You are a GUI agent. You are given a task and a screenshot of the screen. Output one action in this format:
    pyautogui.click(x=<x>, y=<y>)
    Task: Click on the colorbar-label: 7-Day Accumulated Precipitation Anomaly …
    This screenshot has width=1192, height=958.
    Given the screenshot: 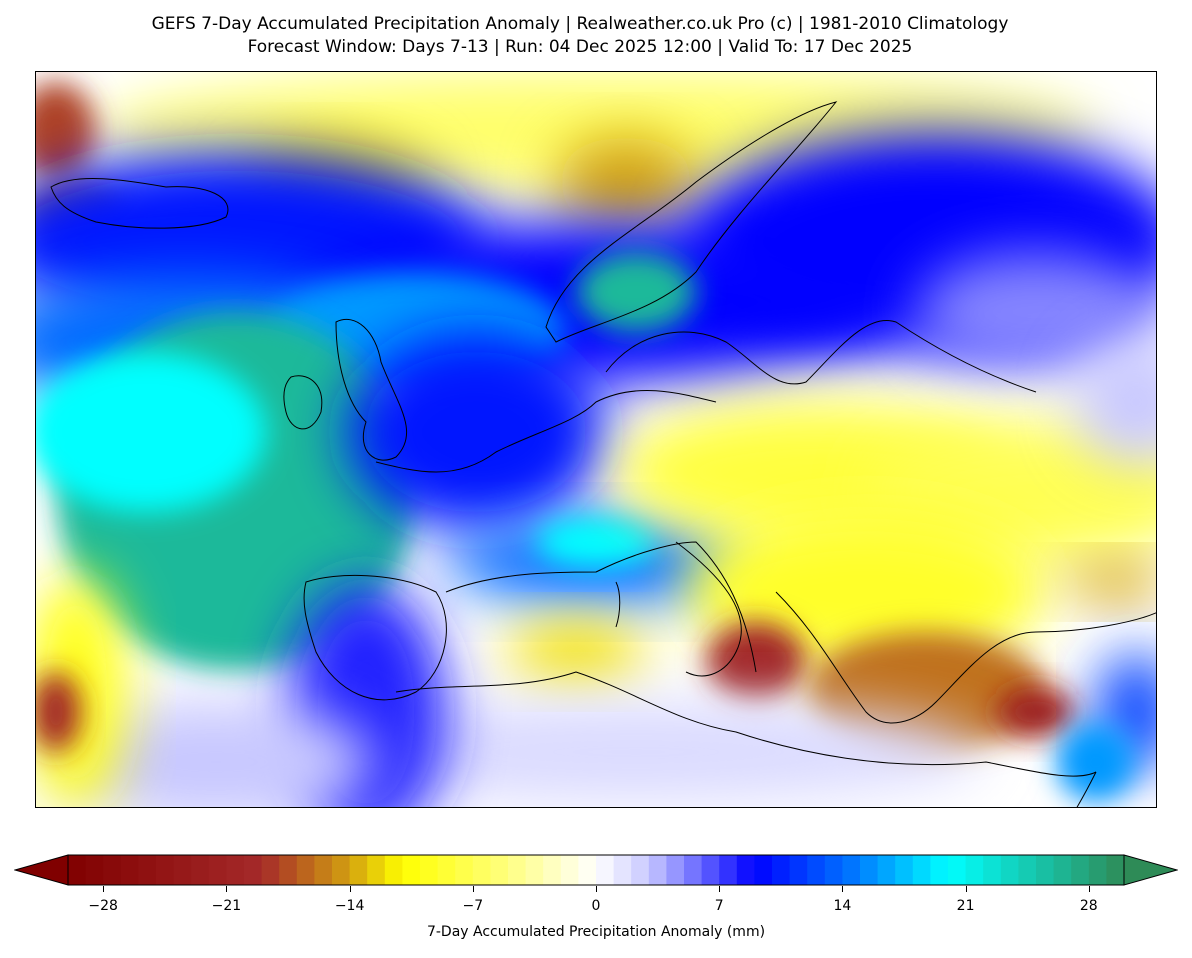 What is the action you would take?
    pyautogui.click(x=596, y=932)
    